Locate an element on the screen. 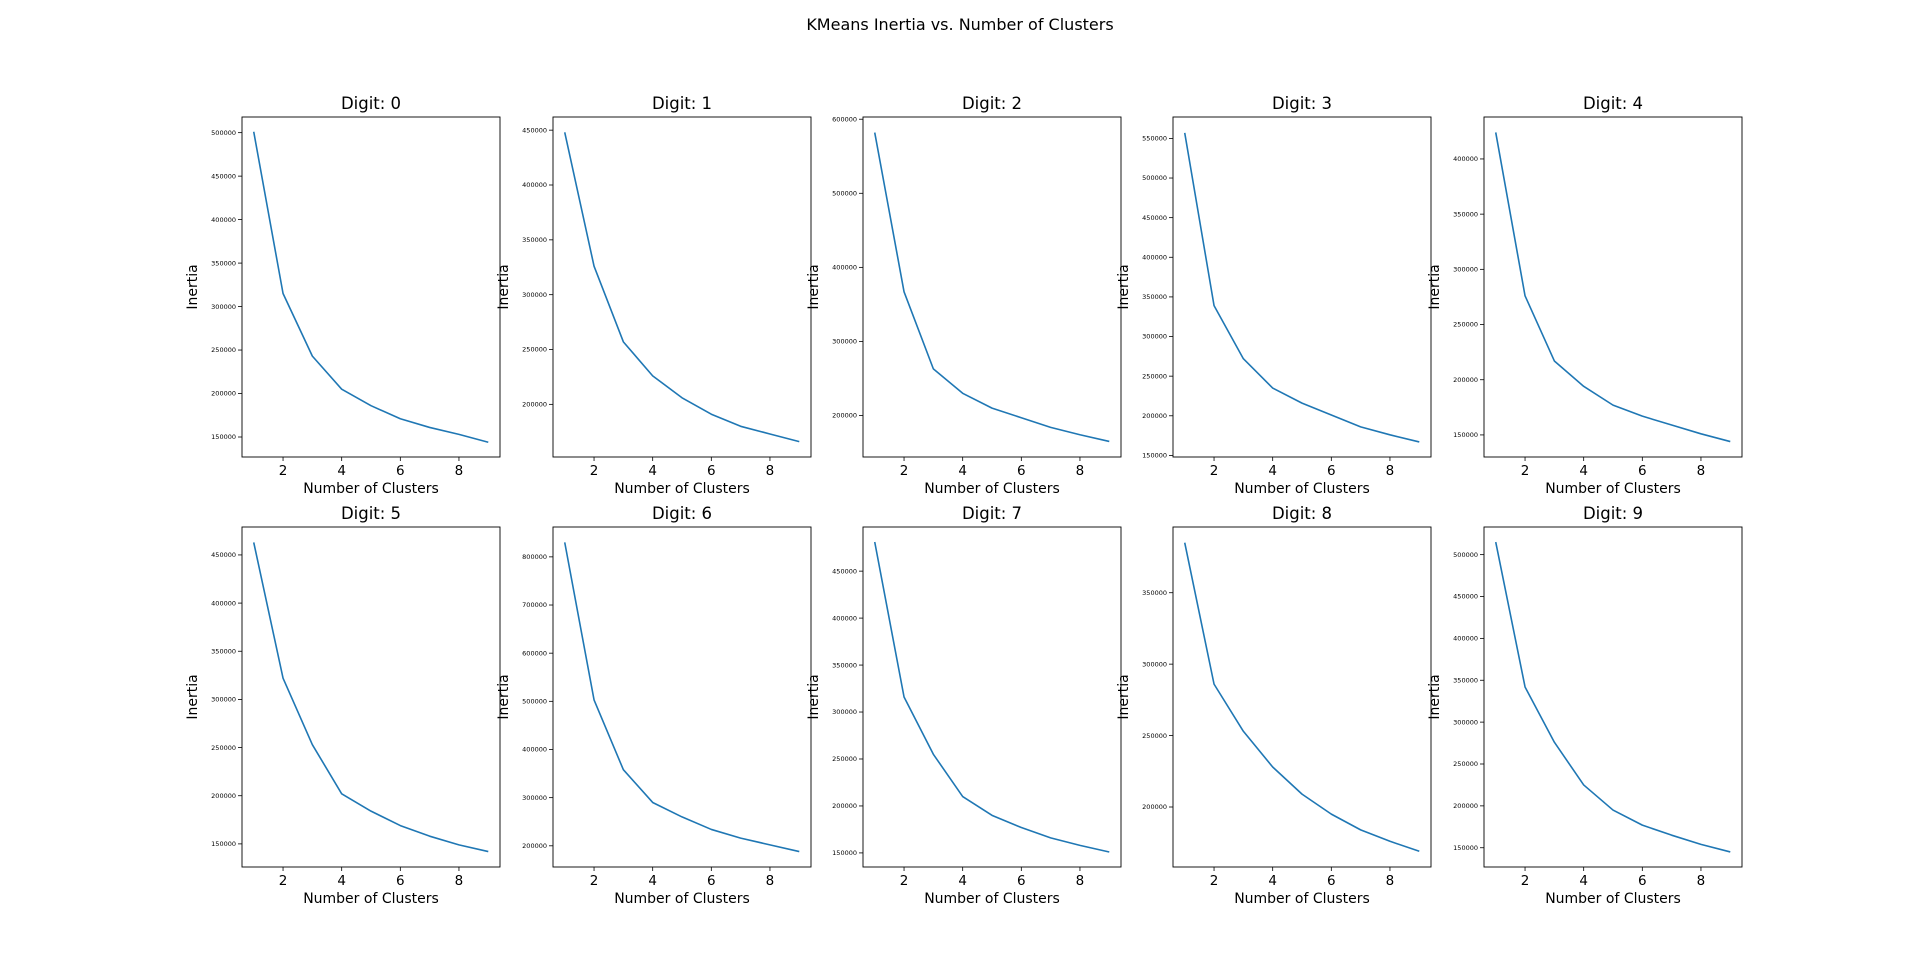  subplot-title: Digit: 7 is located at coordinates (992, 513).